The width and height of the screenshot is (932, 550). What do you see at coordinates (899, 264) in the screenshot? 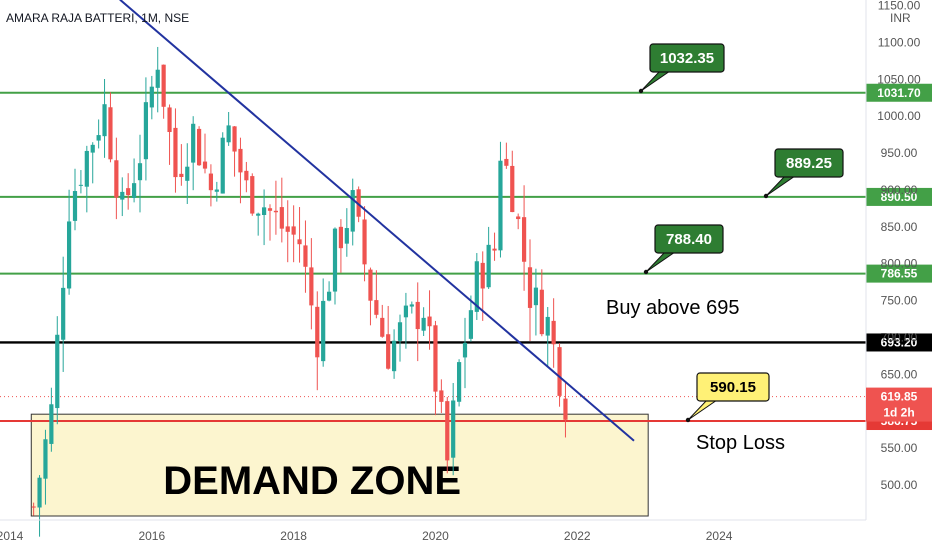
I see `price-tick-label: 800.00` at bounding box center [899, 264].